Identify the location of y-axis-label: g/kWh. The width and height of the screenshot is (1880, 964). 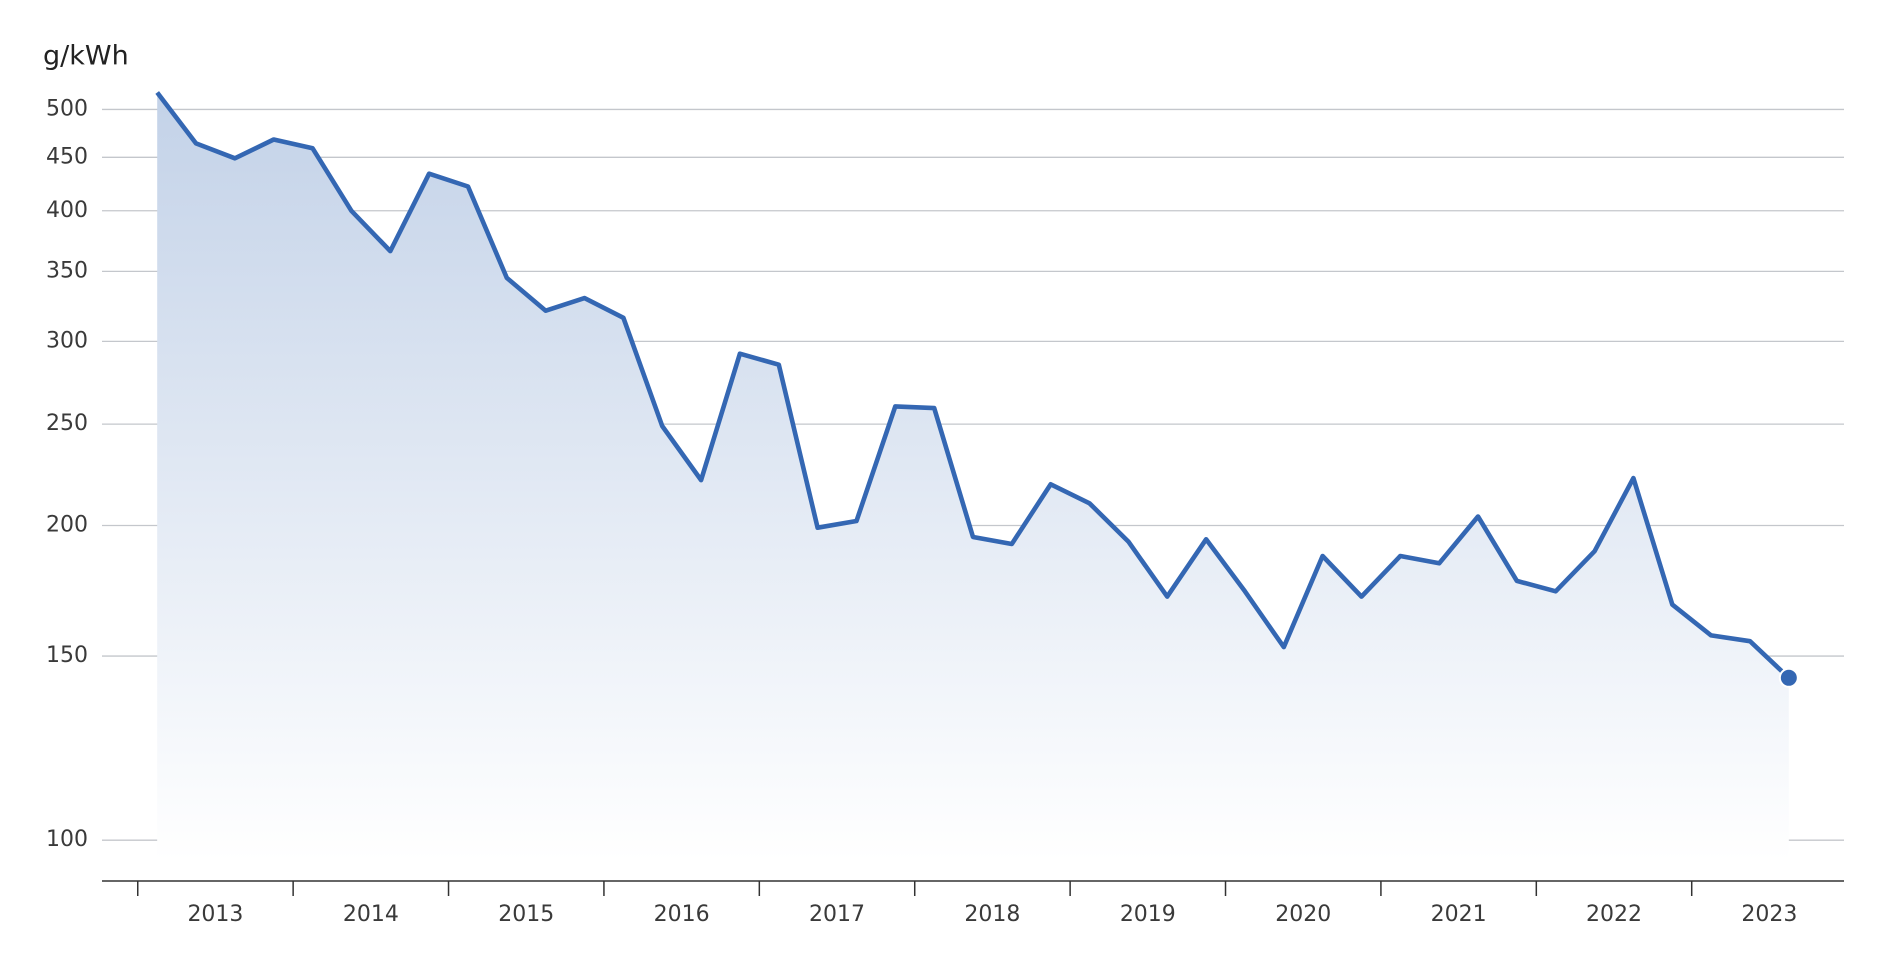
(86, 56).